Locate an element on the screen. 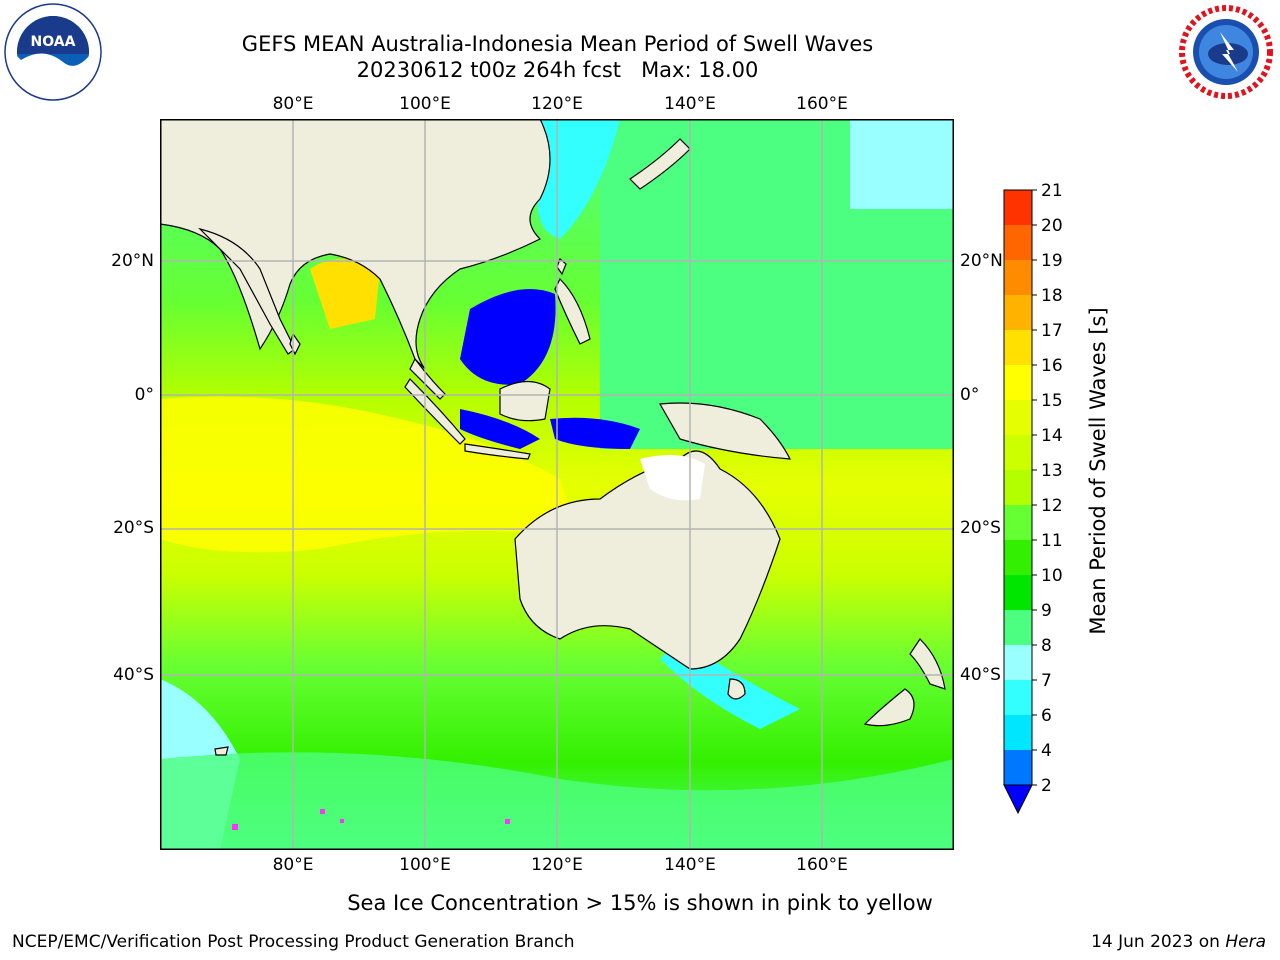 The height and width of the screenshot is (960, 1280). noaa-wordmark: NOAA is located at coordinates (53, 42).